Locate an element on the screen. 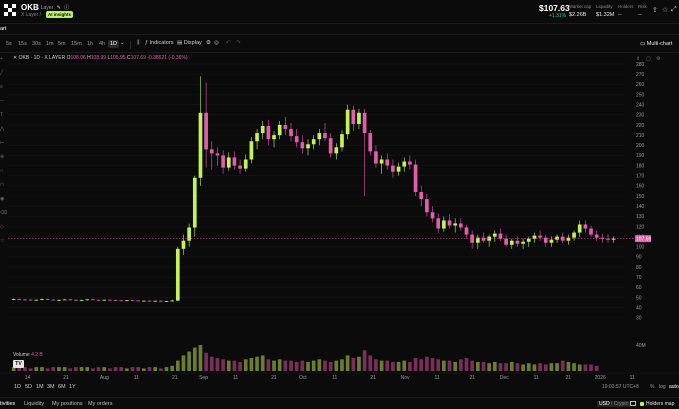 The height and width of the screenshot is (409, 679). range-1y: 1Y is located at coordinates (72, 387).